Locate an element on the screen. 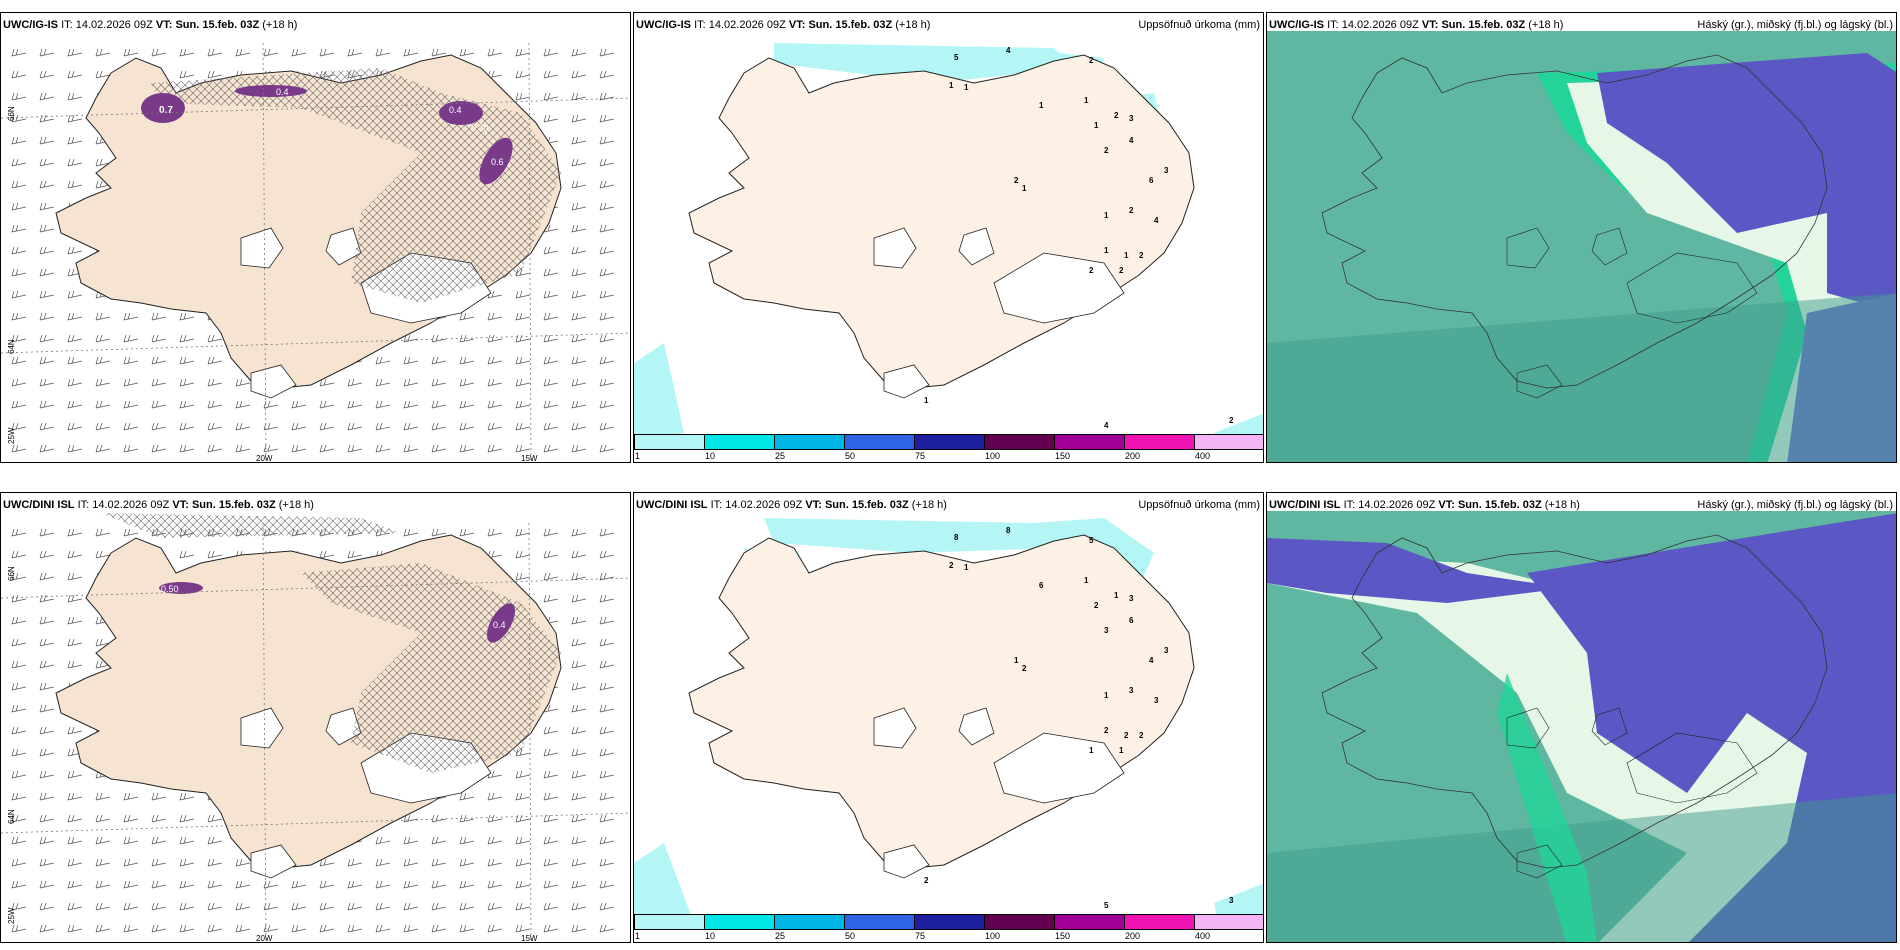 The width and height of the screenshot is (1900, 950). precip-value-label: 5 is located at coordinates (1106, 905).